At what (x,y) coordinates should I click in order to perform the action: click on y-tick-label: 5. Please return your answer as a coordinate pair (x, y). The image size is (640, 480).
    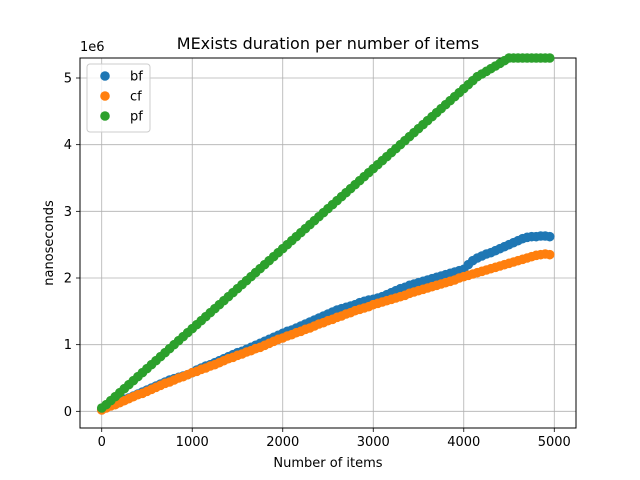
    Looking at the image, I should click on (68, 79).